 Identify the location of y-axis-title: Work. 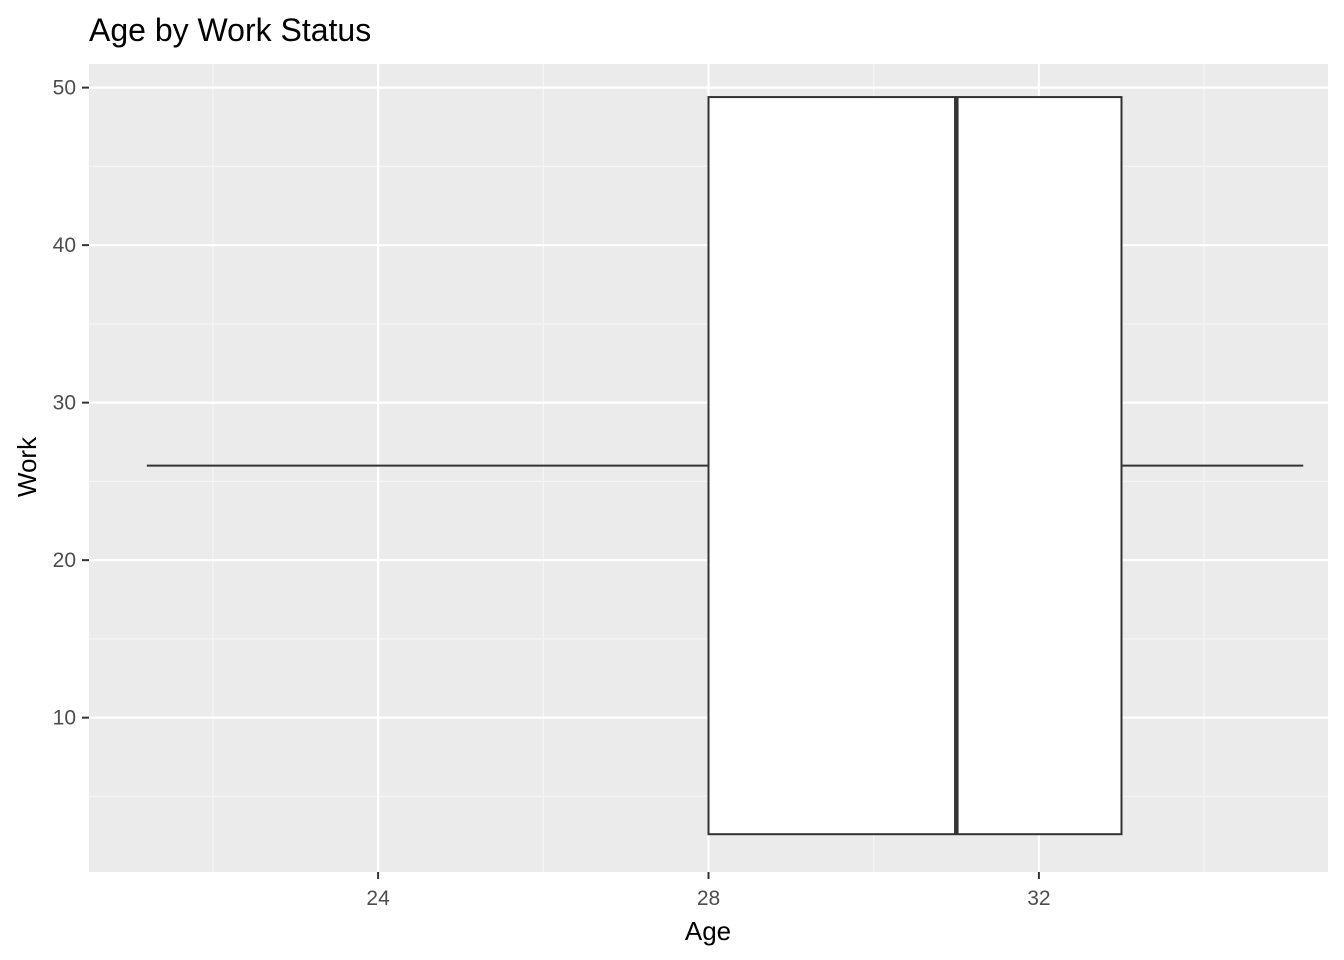
(27, 466).